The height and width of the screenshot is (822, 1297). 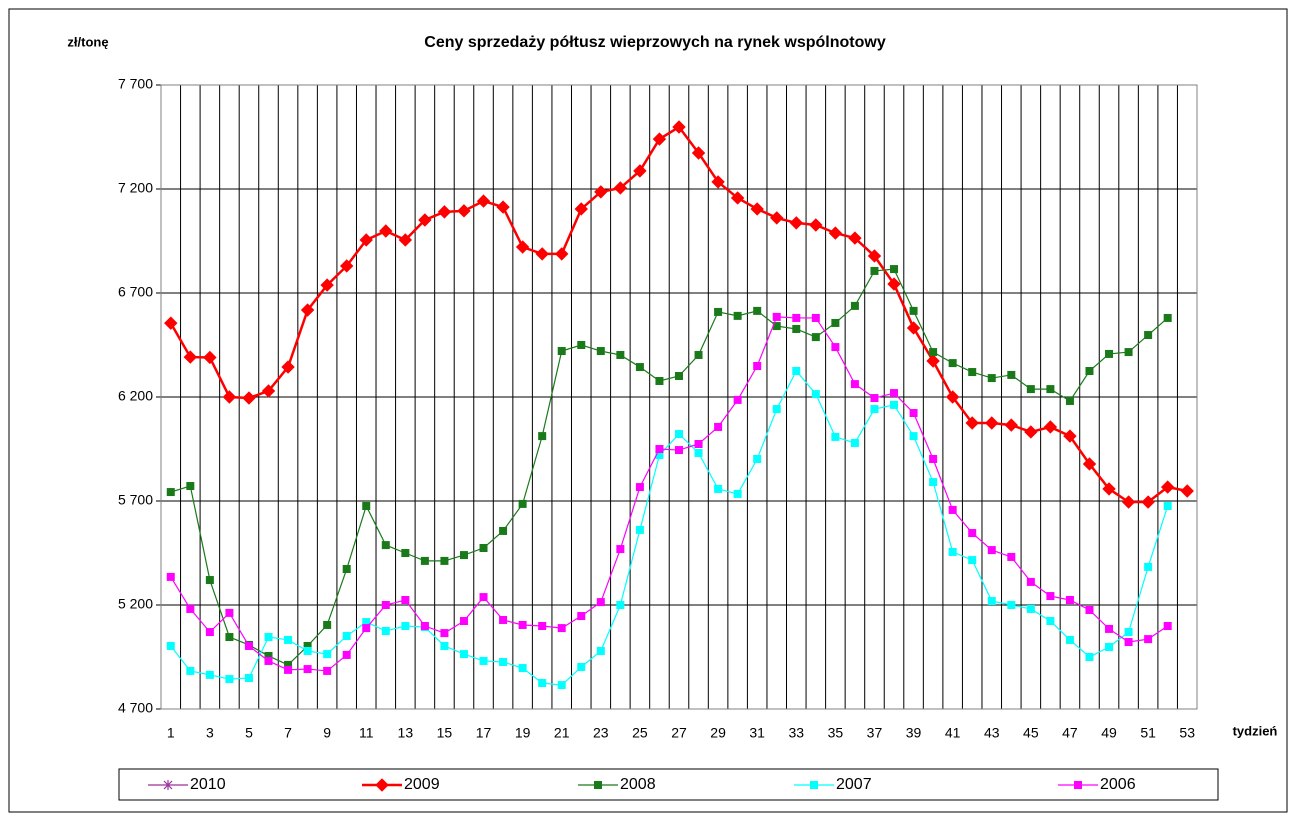 I want to click on x-tick-label: 23, so click(x=601, y=733).